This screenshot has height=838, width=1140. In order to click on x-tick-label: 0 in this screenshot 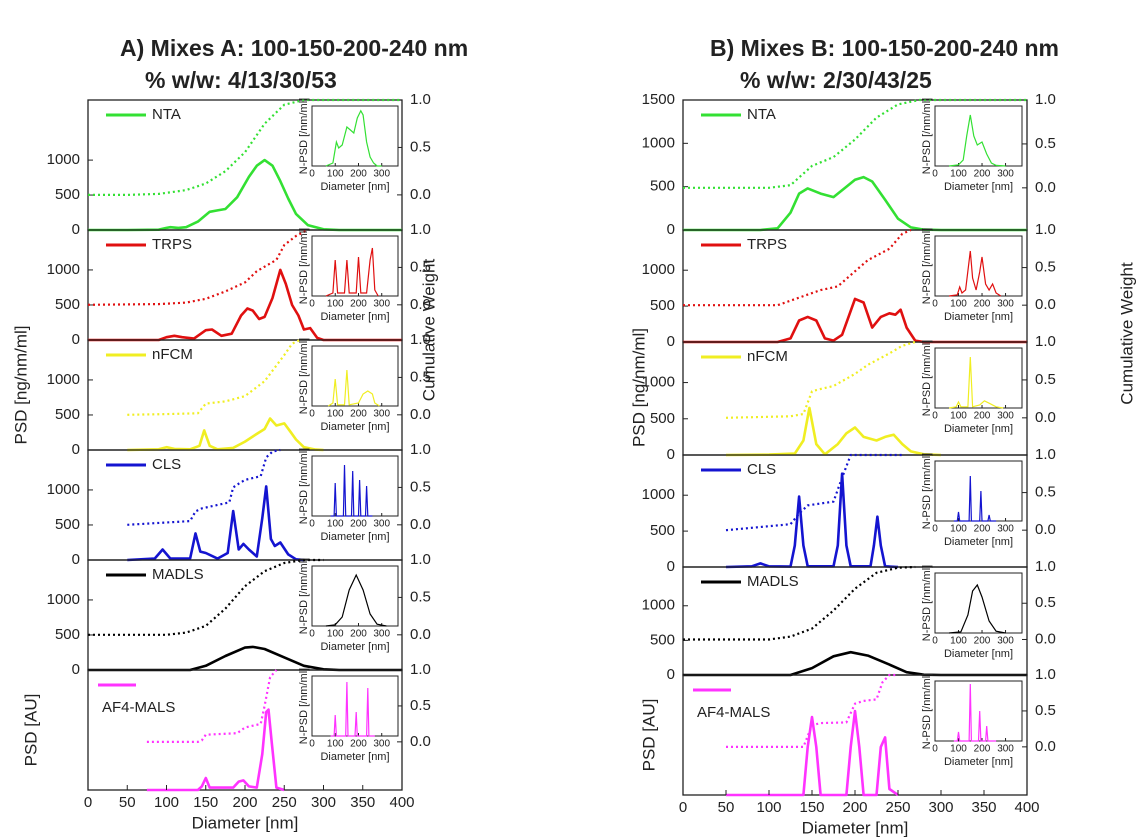, I will do `click(683, 807)`.